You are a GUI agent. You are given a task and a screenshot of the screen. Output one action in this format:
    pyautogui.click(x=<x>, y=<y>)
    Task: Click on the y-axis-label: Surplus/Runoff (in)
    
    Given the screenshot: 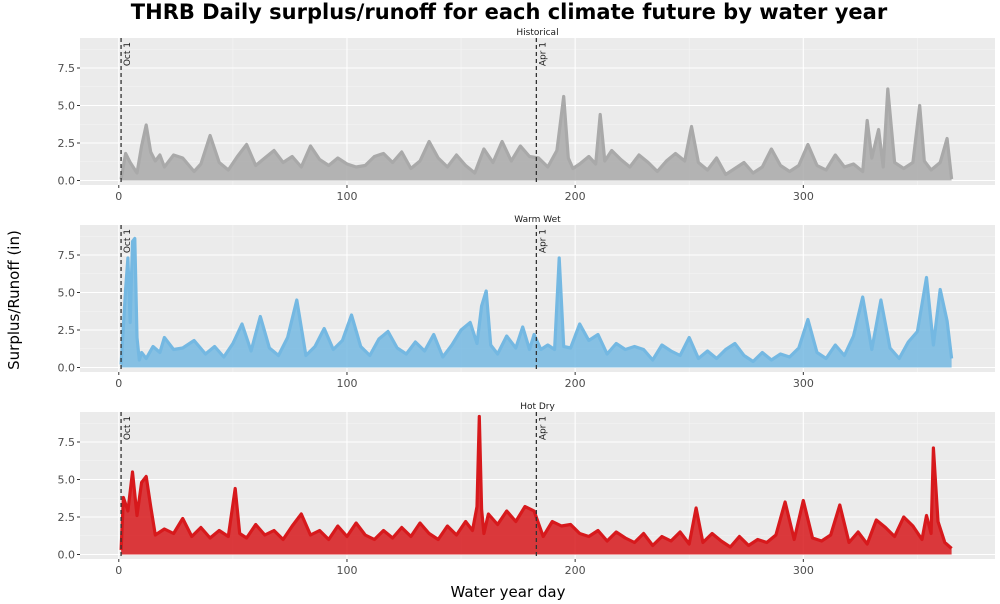 What is the action you would take?
    pyautogui.click(x=14, y=300)
    